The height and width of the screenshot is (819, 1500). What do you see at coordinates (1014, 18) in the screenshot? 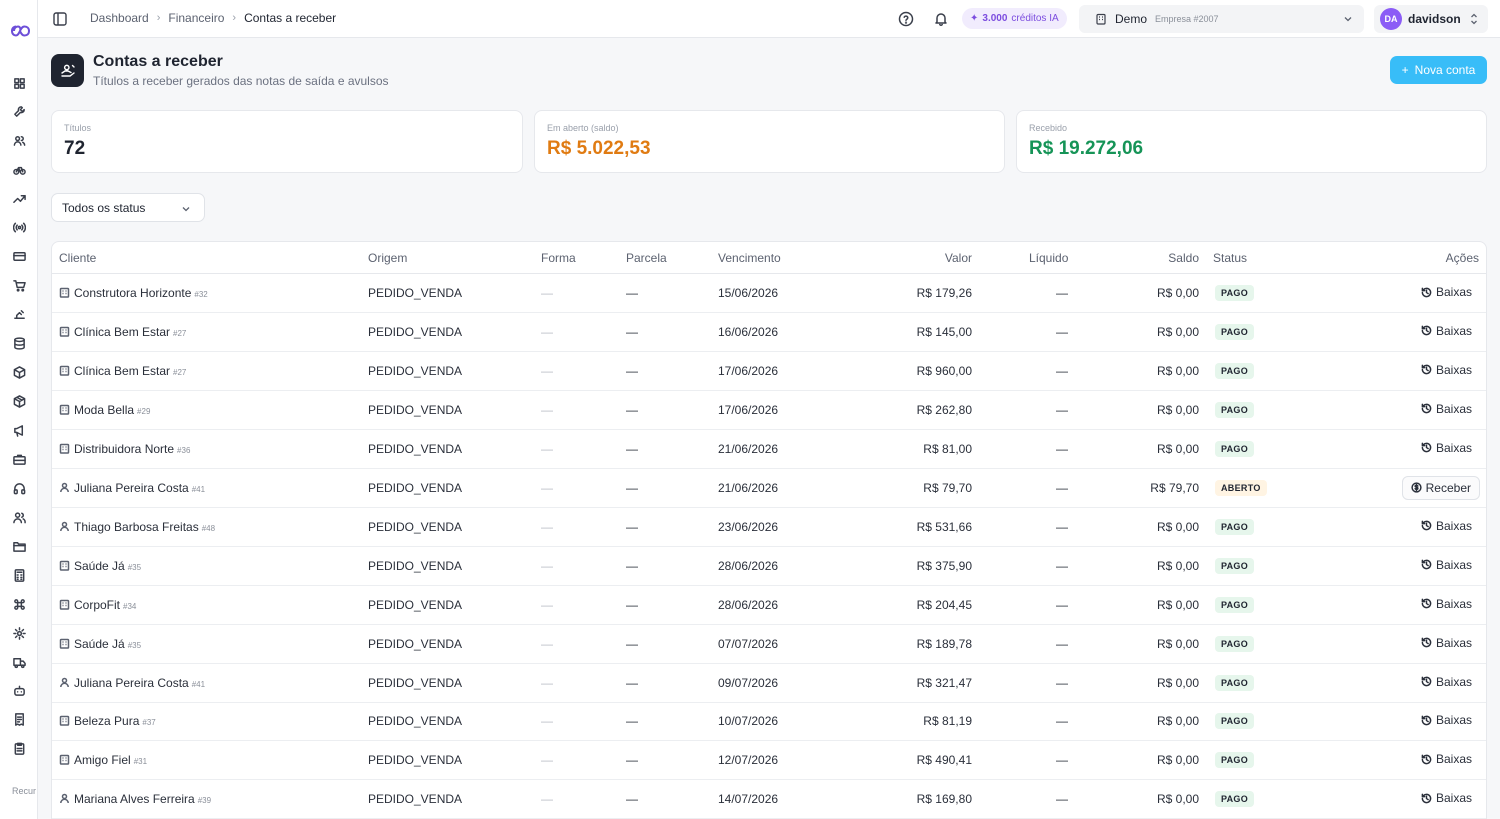
I see `ai-credits-badge: ✦ 3.000 créditos IA` at bounding box center [1014, 18].